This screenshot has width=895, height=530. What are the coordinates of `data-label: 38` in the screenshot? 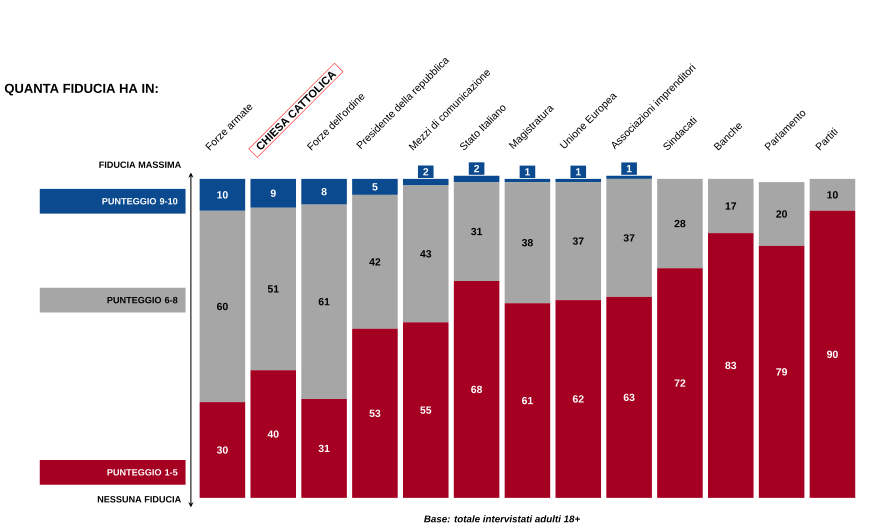 It's located at (527, 242).